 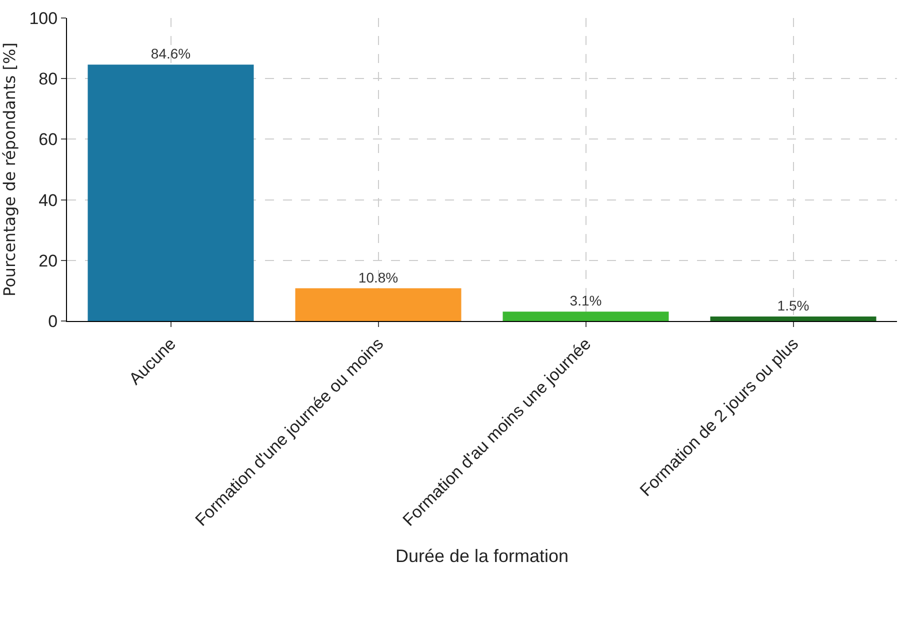 What do you see at coordinates (170, 54) in the screenshot?
I see `data-label: 84.6%` at bounding box center [170, 54].